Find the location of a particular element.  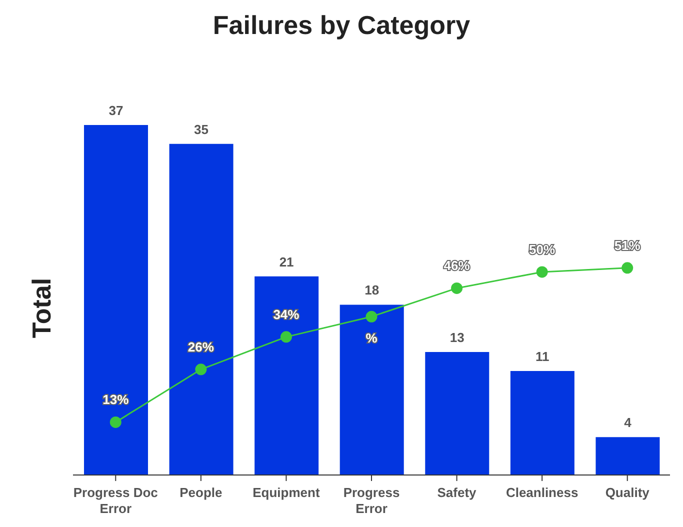

chart-title: Failures by Category is located at coordinates (342, 25).